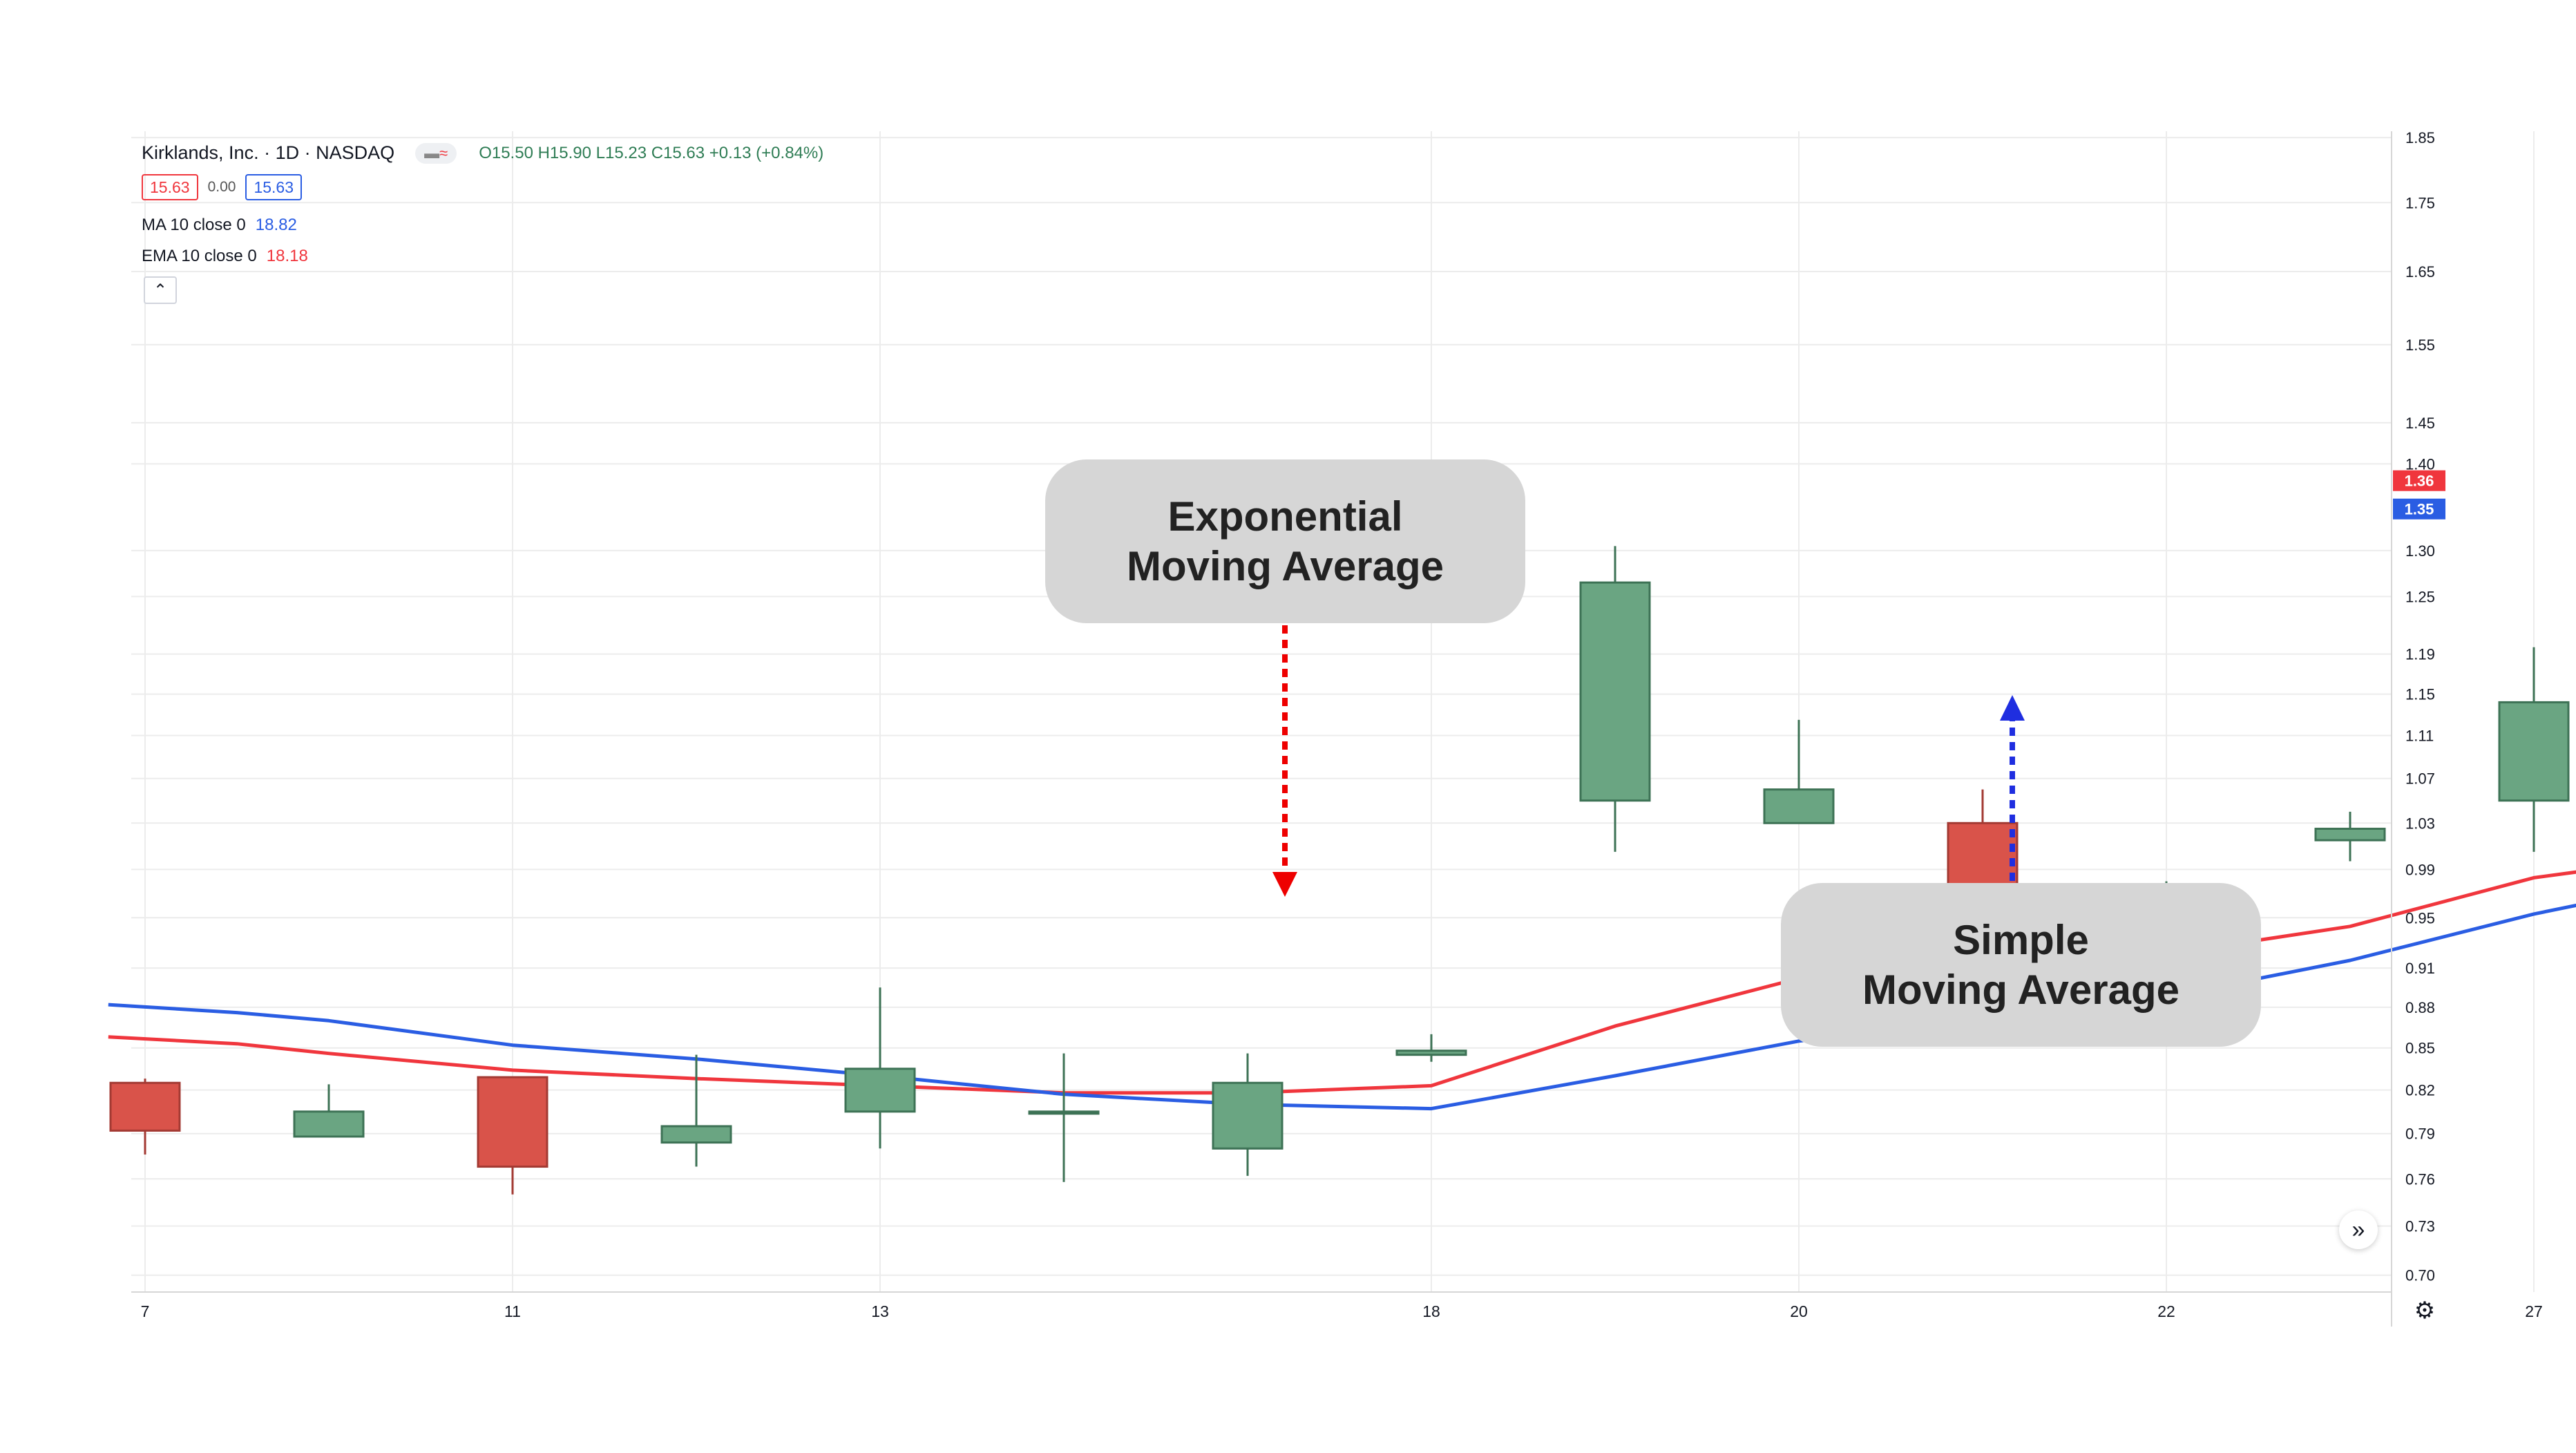  Describe the element at coordinates (2420, 551) in the screenshot. I see `y-tick-label: 1.30` at that location.